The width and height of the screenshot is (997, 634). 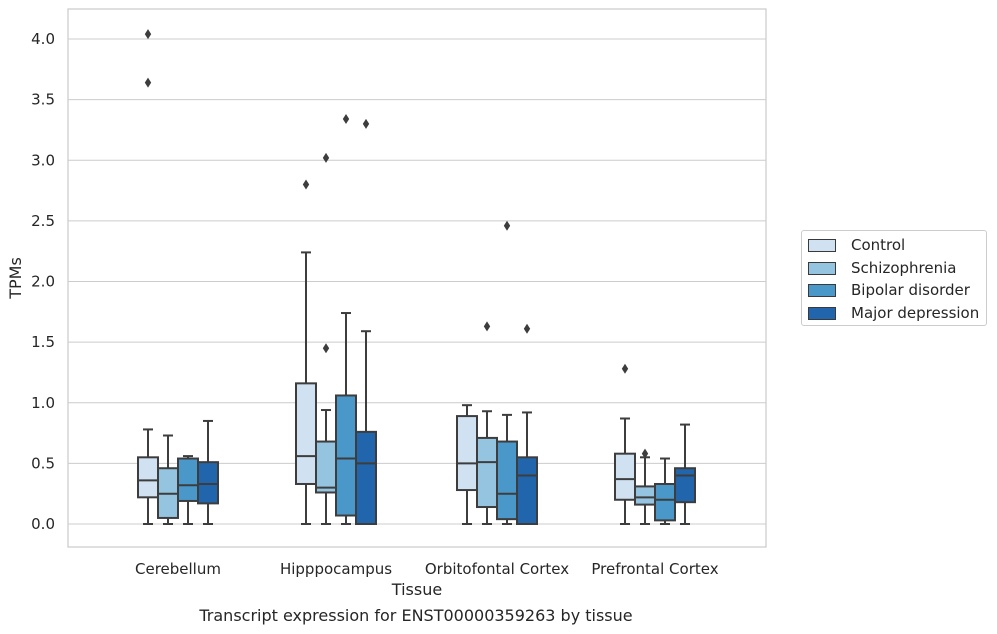 I want to click on legend-label-control: Control, so click(x=878, y=245).